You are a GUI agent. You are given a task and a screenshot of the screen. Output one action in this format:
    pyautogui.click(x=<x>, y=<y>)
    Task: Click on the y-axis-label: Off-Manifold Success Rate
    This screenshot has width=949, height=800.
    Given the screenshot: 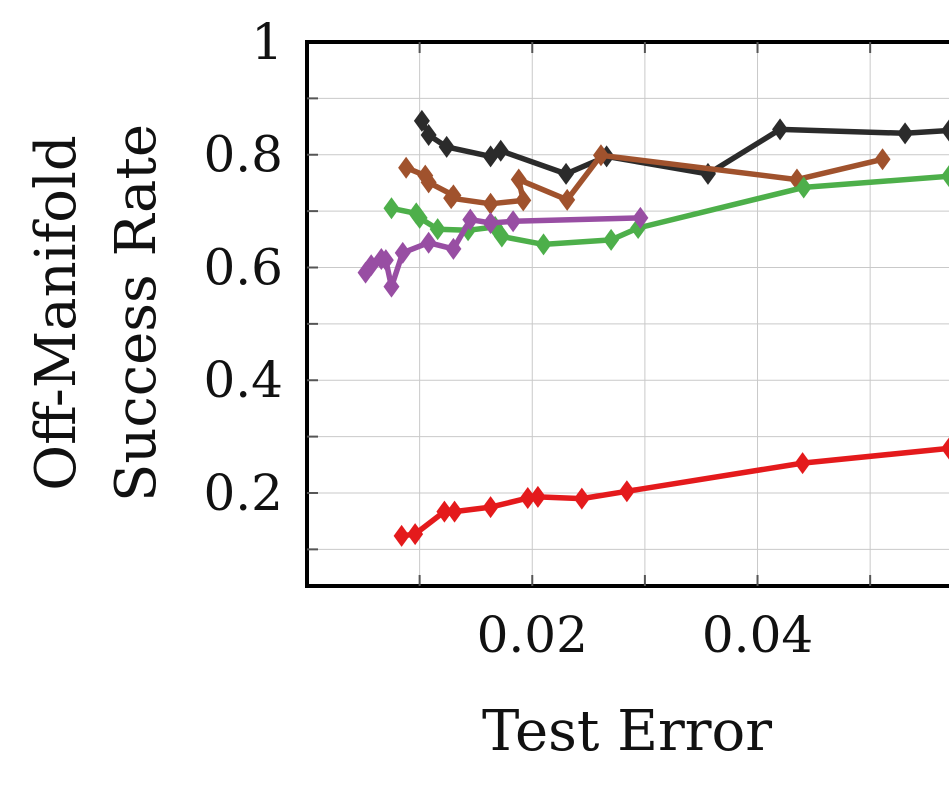 What is the action you would take?
    pyautogui.click(x=96, y=313)
    